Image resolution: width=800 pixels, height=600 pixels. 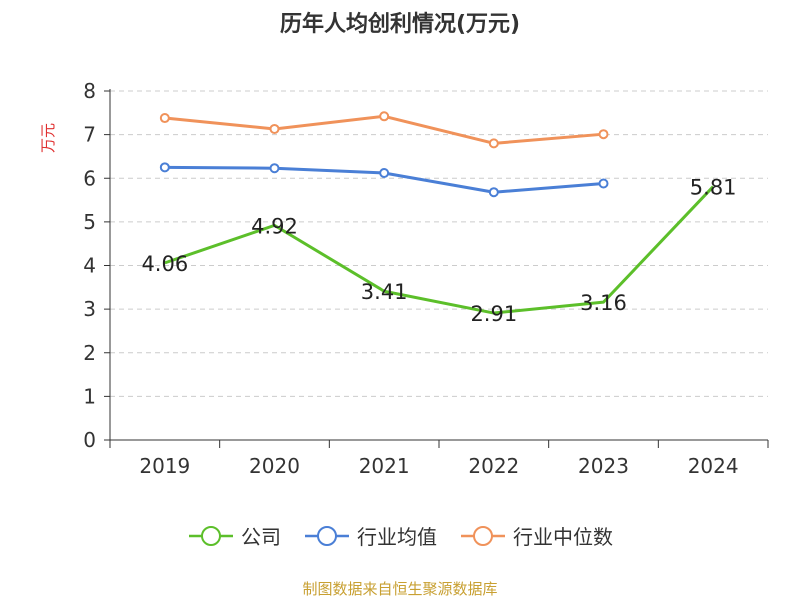 I want to click on legend-item-company: 公司, so click(x=234, y=535).